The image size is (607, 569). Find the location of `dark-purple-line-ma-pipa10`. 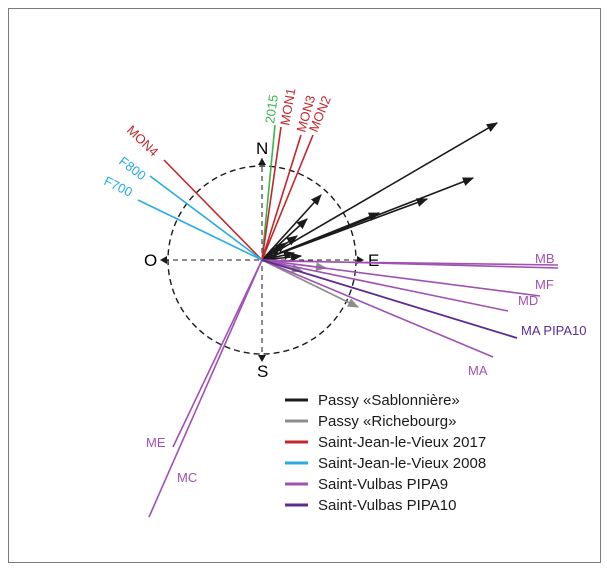

dark-purple-line-ma-pipa10 is located at coordinates (389, 299).